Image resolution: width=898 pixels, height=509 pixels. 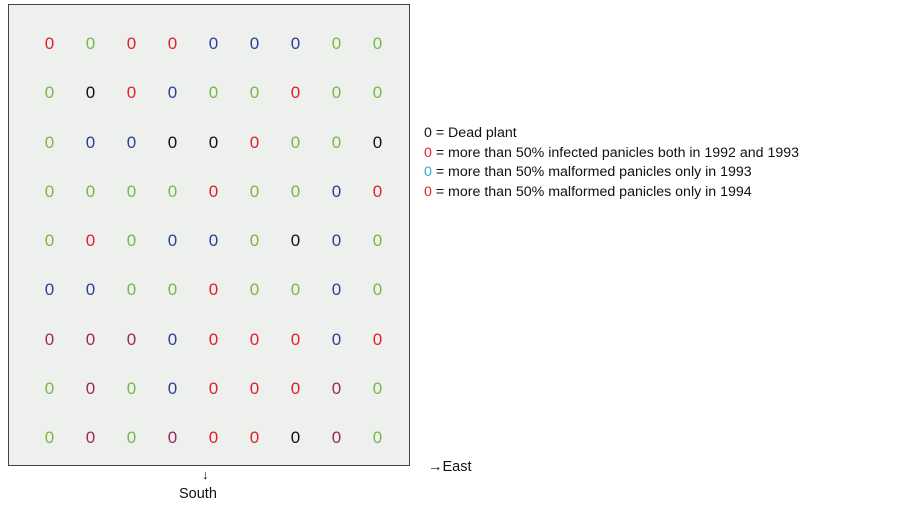 I want to click on legend-text: = Dead plant, so click(x=474, y=133).